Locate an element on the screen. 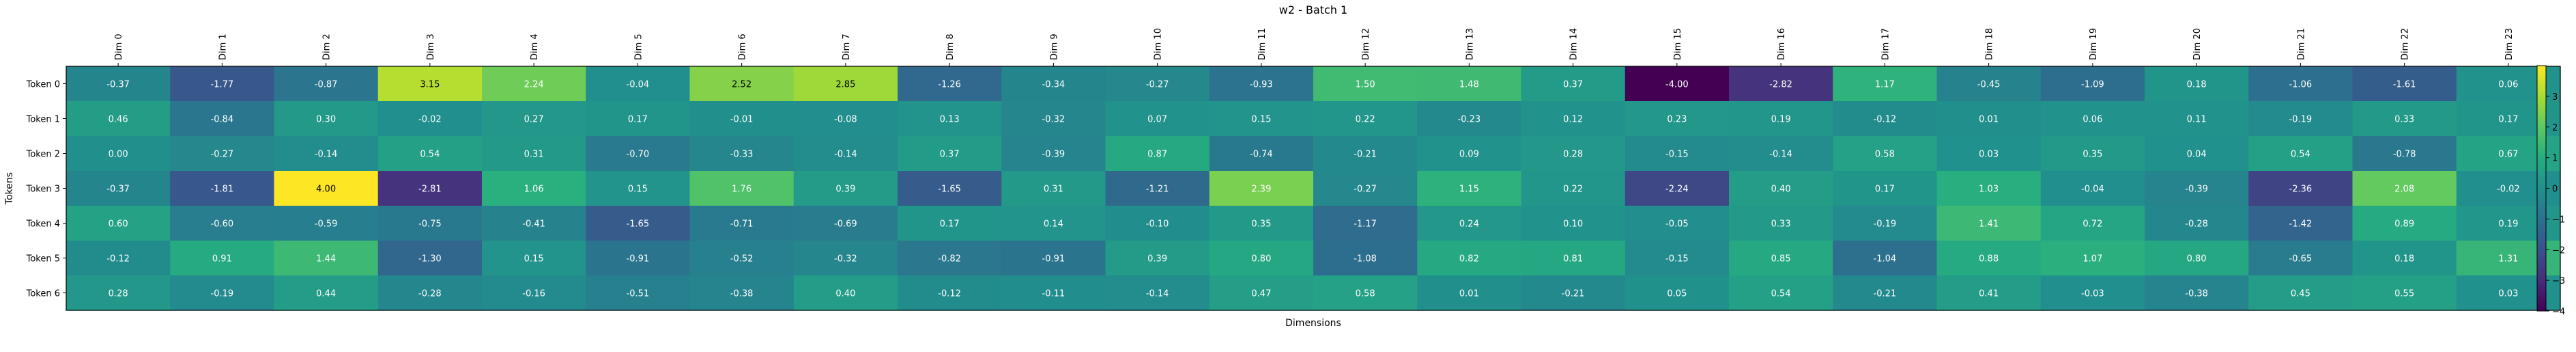 The height and width of the screenshot is (352, 2576). cell-value-label: 0.54 is located at coordinates (1781, 294).